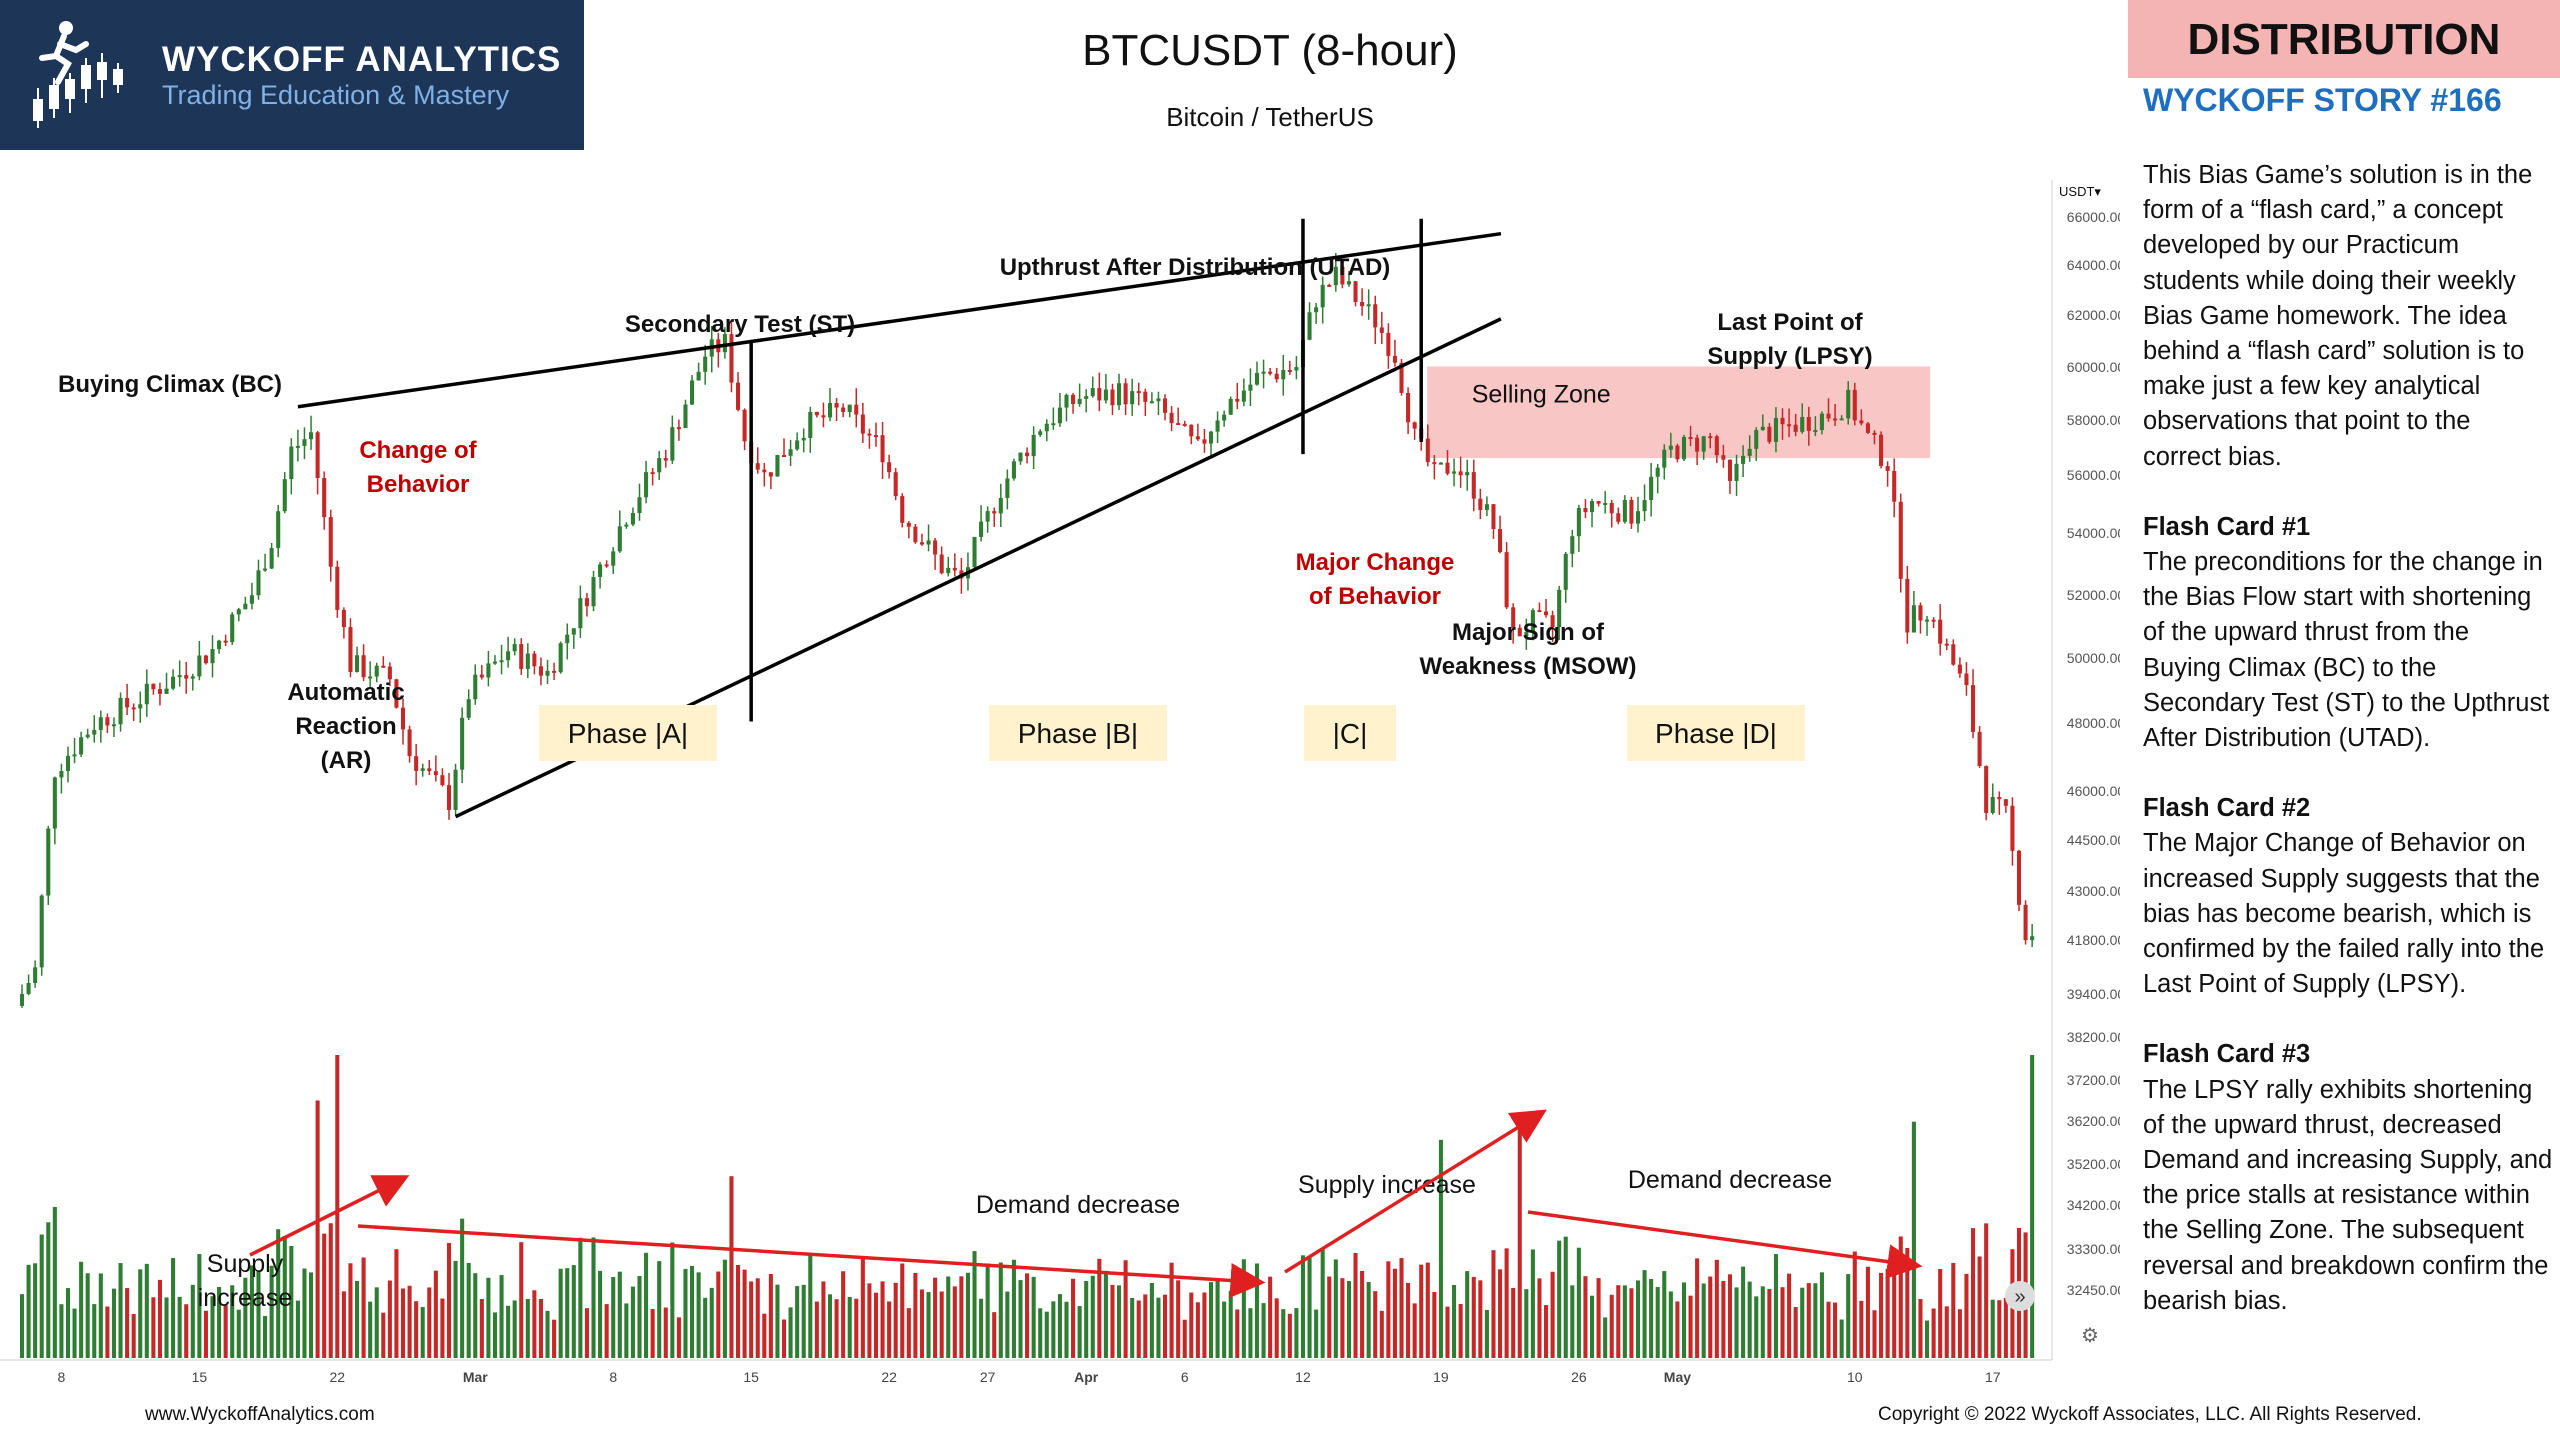 This screenshot has width=2560, height=1440. I want to click on annotation-label: Automatic, so click(345, 692).